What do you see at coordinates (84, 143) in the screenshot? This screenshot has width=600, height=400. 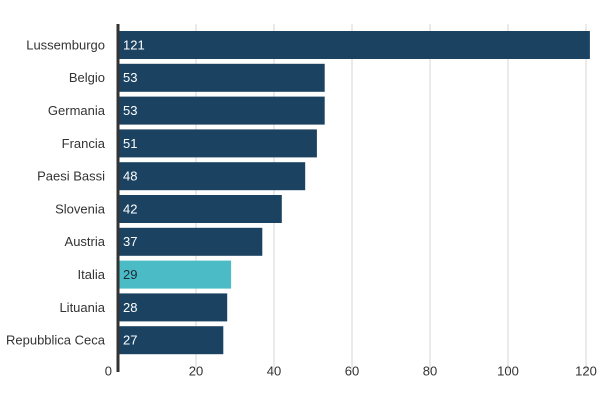 I see `category-label: Francia` at bounding box center [84, 143].